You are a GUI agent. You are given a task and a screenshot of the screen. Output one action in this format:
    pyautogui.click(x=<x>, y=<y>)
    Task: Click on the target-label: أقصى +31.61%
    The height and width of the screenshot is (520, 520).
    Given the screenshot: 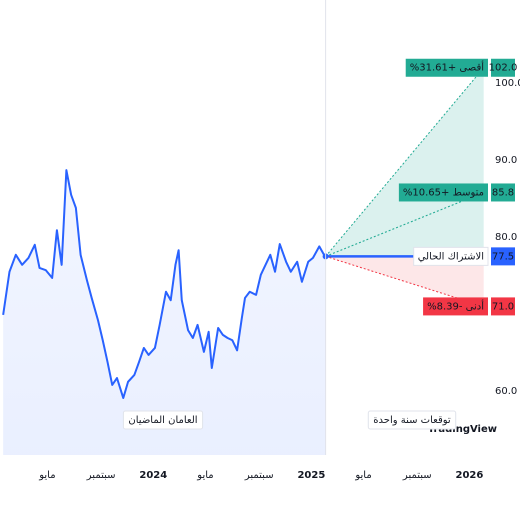 What is the action you would take?
    pyautogui.click(x=447, y=67)
    